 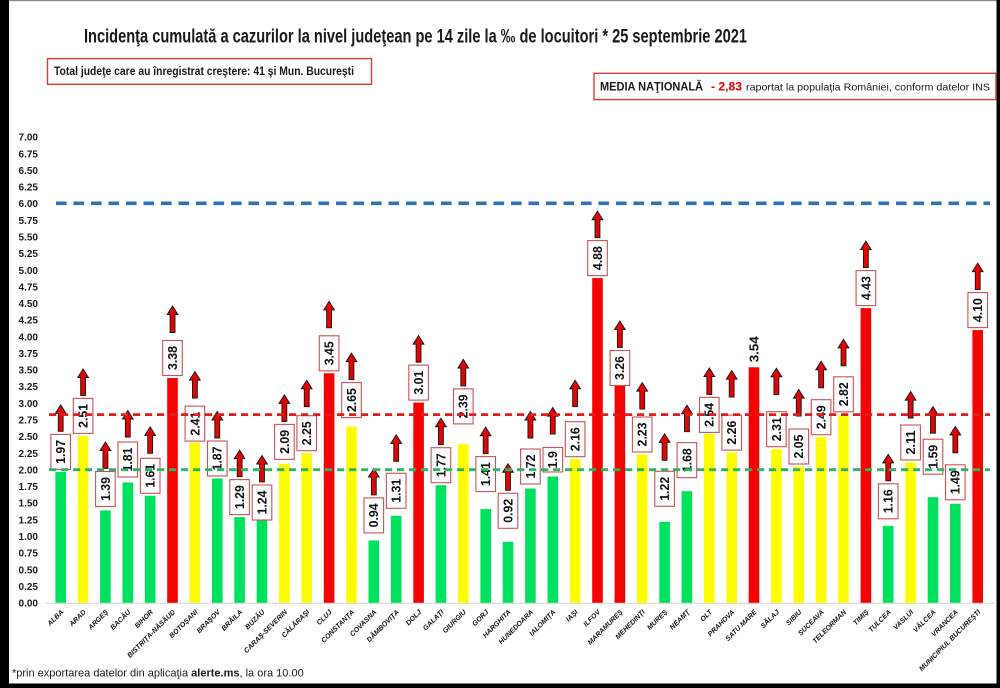 I want to click on svg-text: 5.00, so click(x=29, y=271).